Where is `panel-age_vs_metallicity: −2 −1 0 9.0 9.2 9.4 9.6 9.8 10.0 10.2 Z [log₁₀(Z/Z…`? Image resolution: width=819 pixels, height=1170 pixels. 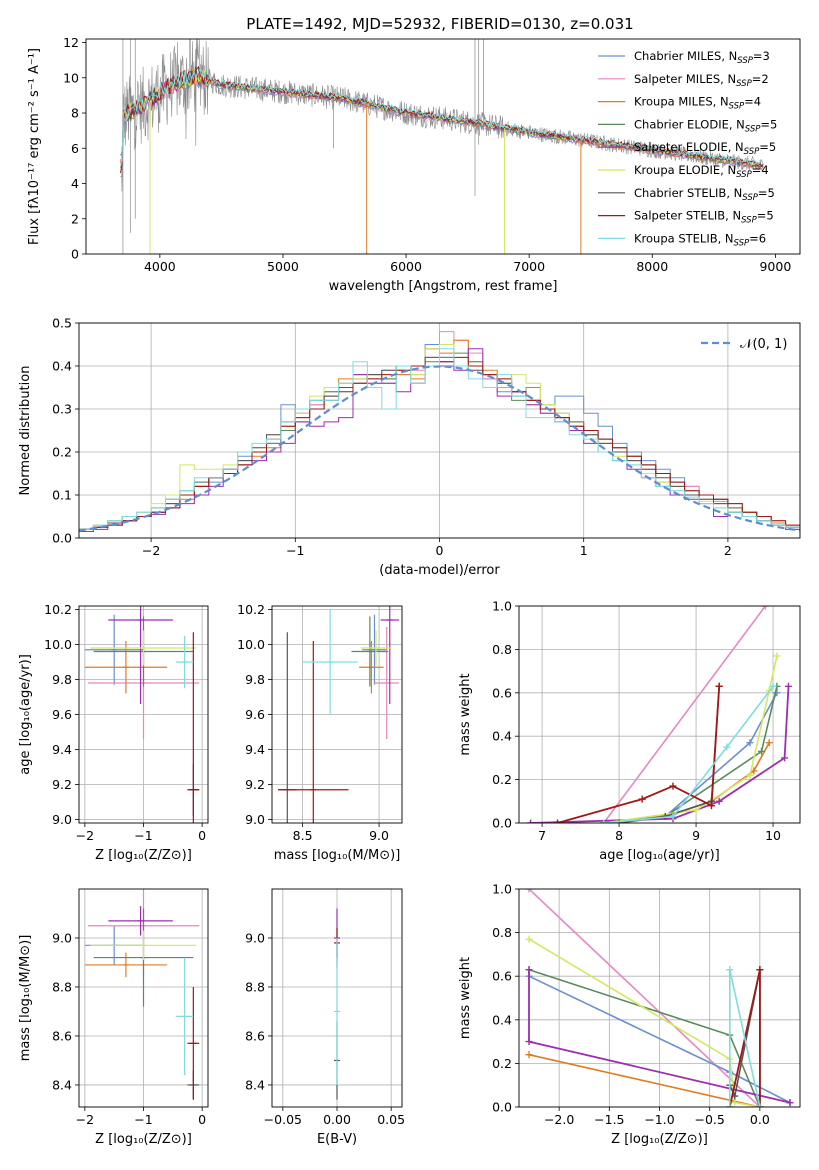 panel-age_vs_metallicity: −2 −1 0 9.0 9.2 9.4 9.6 9.8 10.0 10.2 Z [log₁₀(Z/Z… is located at coordinates (113, 732).